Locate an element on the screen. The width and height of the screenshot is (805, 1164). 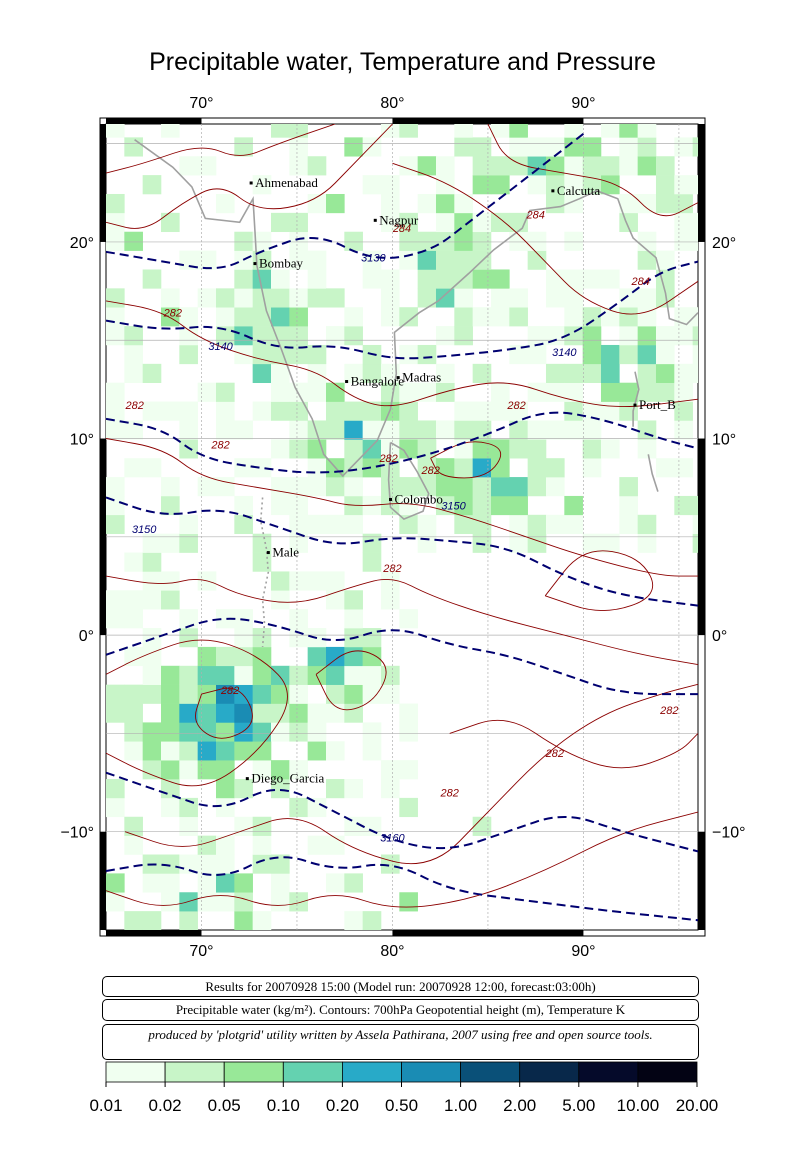
height-contour is located at coordinates (402, 812).